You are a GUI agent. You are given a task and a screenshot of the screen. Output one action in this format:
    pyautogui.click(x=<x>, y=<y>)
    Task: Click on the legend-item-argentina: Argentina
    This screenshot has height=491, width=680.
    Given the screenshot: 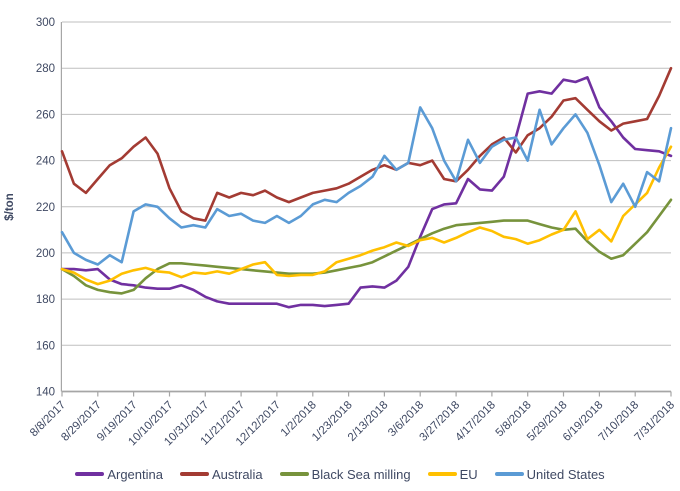 What is the action you would take?
    pyautogui.click(x=119, y=474)
    